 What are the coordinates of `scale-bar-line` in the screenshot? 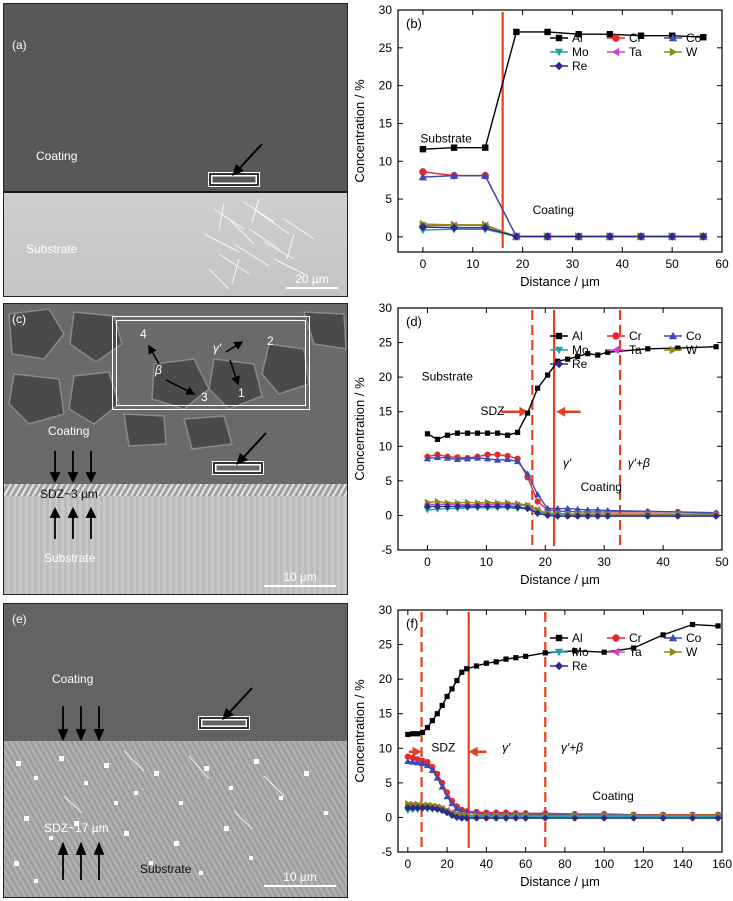 It's located at (300, 886).